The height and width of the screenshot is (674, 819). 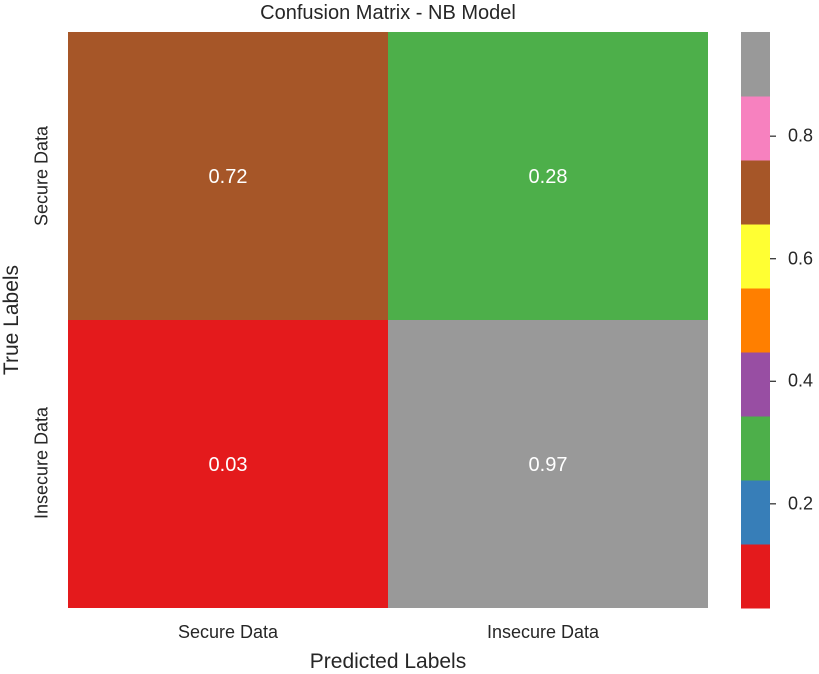 I want to click on colorbar-tick-label: 0.6, so click(x=801, y=258).